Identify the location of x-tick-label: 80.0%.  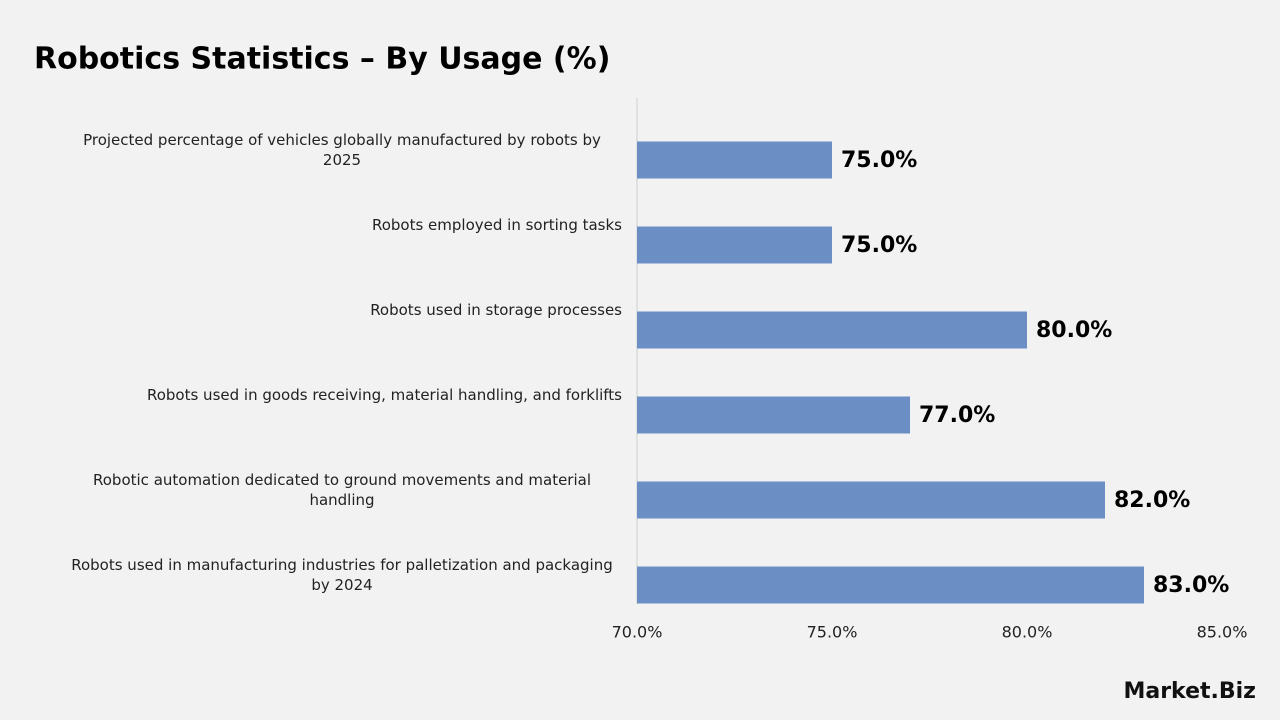
(1027, 632).